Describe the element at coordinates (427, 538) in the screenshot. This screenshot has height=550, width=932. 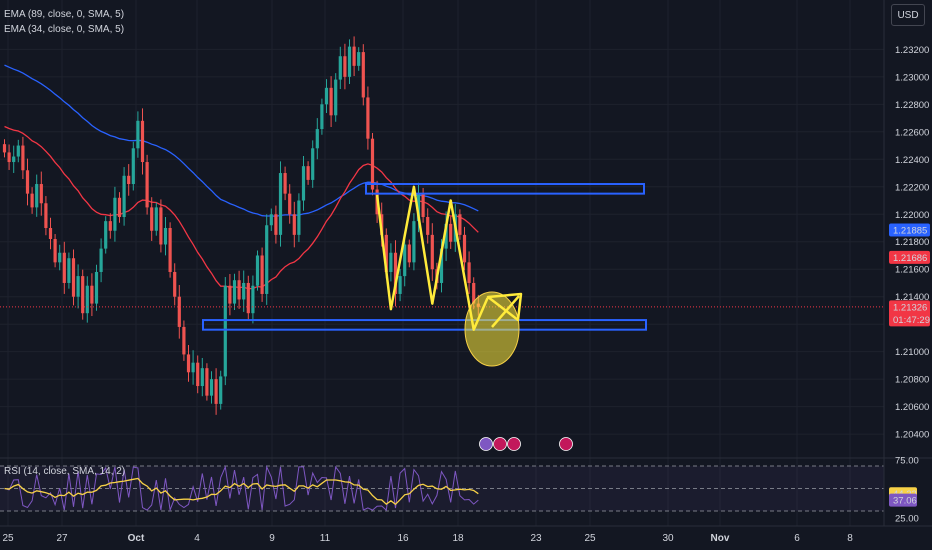
I see `time-axis: 25 27 Oct 4 9 11 16 18 23 25 30 Nov 6 8` at that location.